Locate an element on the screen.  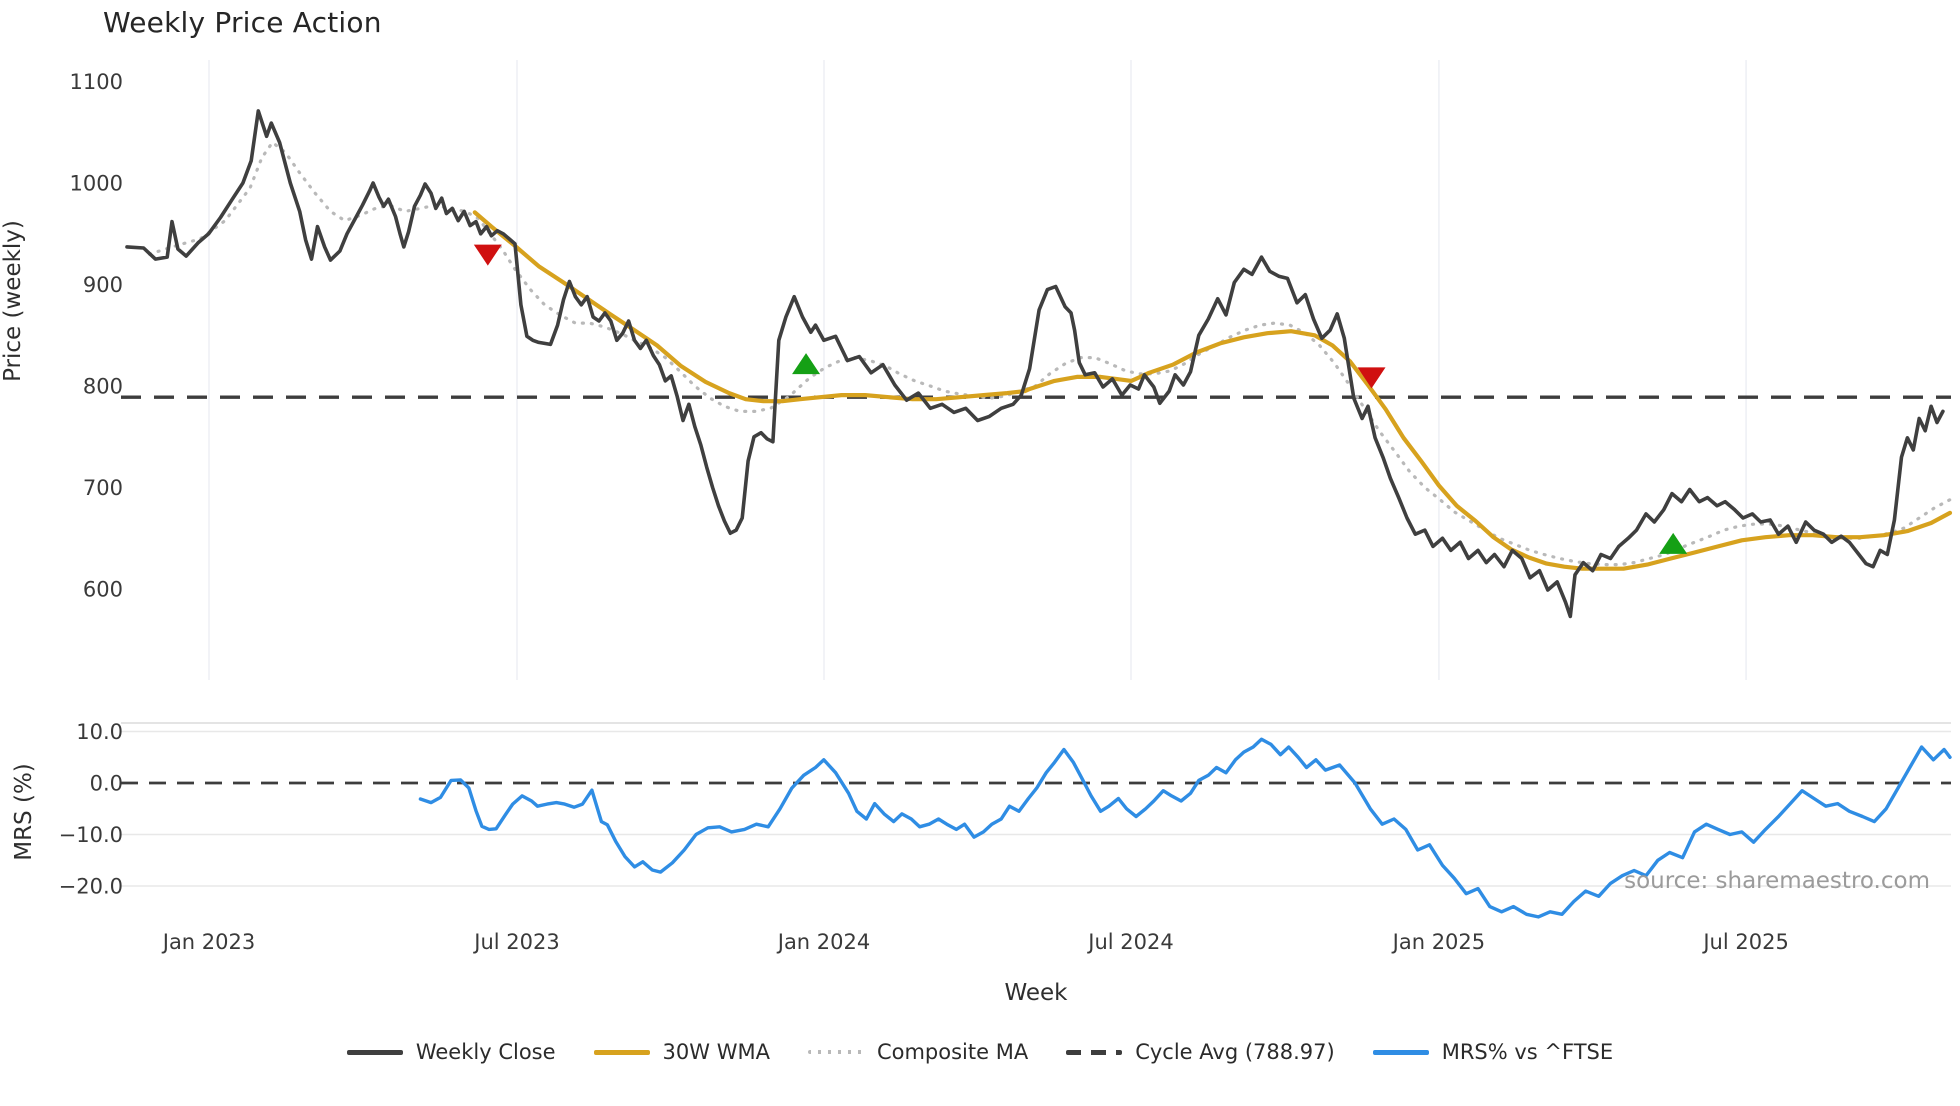
x-axis-label: Week is located at coordinates (1036, 993).